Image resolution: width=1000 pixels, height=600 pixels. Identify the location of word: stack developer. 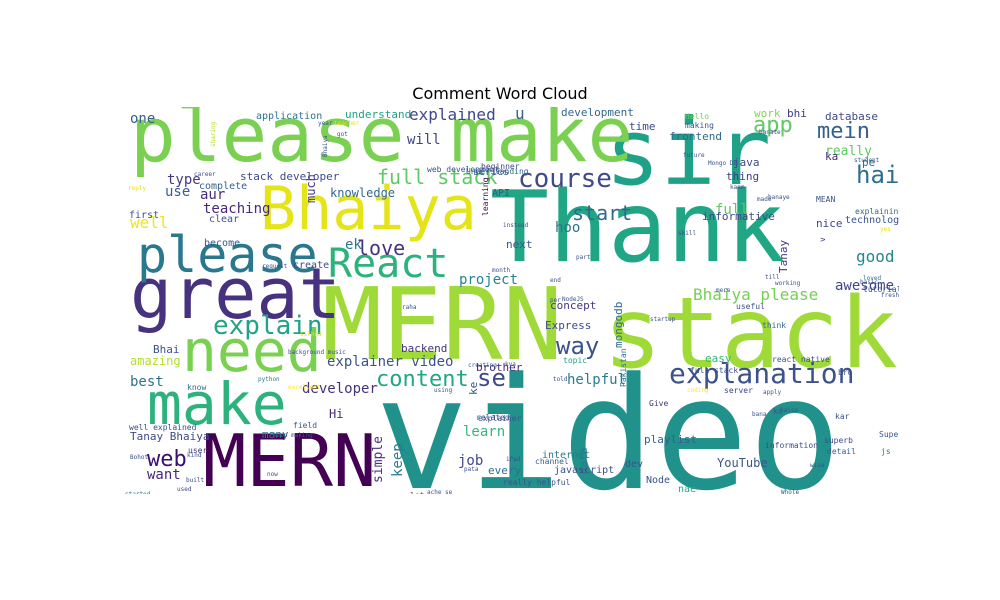
(290, 176).